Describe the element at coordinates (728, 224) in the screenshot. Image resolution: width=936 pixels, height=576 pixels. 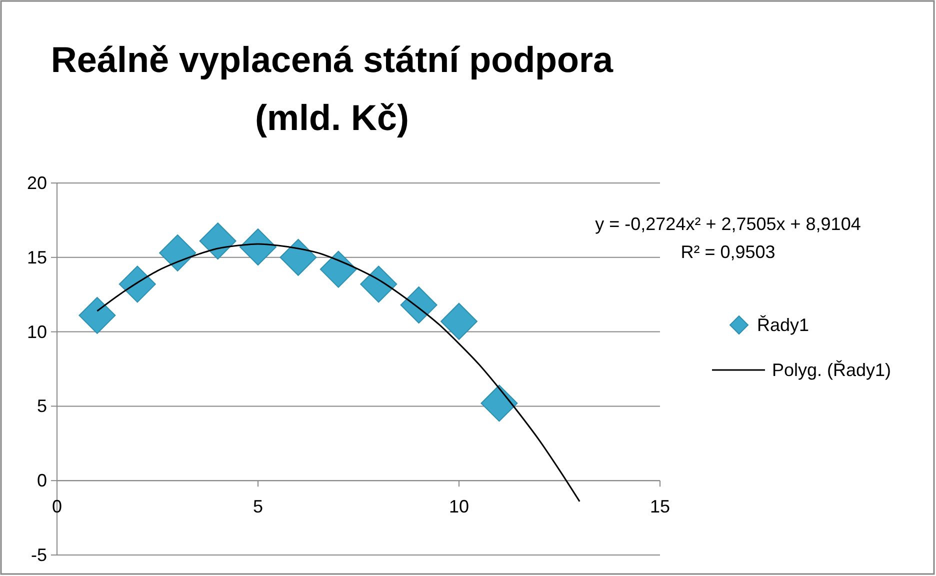
I see `annotation: y = -0,2724x² + 2,7505x + 8,9104` at that location.